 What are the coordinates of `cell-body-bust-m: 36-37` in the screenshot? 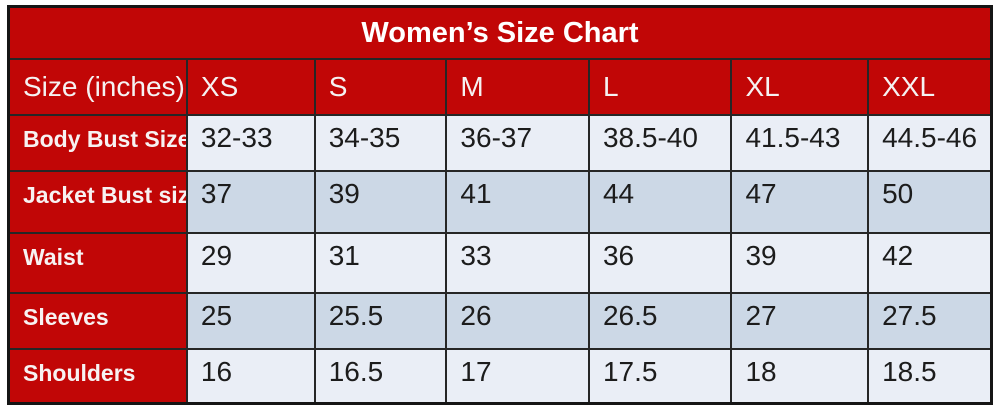 It's located at (517, 143).